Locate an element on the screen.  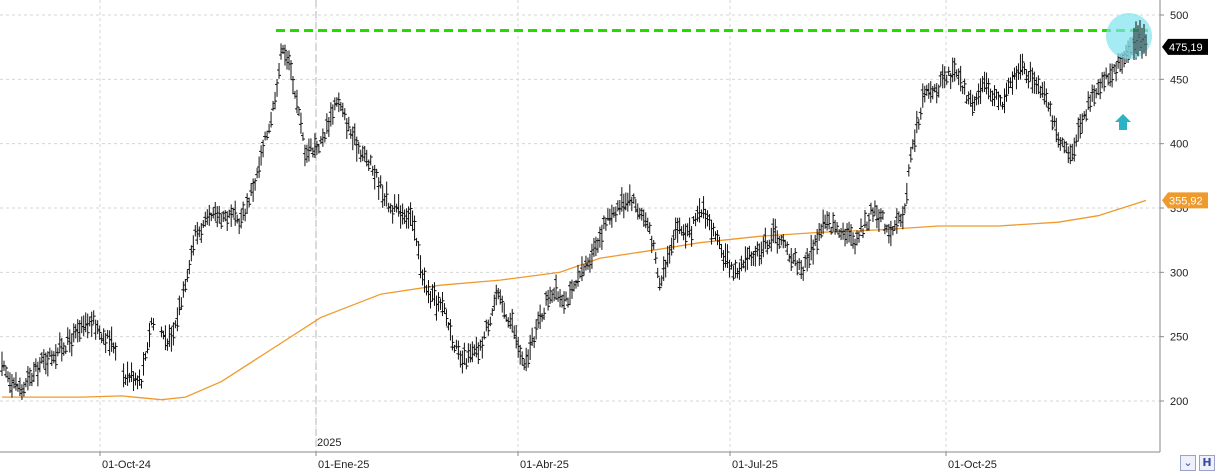
h-icon: H is located at coordinates (1207, 463).